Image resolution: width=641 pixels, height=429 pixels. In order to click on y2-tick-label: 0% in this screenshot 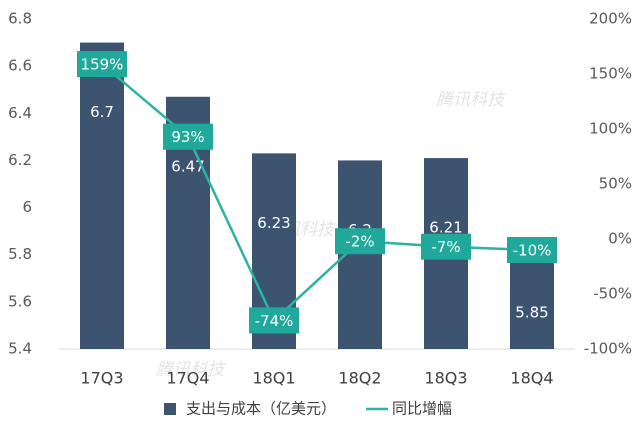, I will do `click(620, 239)`.